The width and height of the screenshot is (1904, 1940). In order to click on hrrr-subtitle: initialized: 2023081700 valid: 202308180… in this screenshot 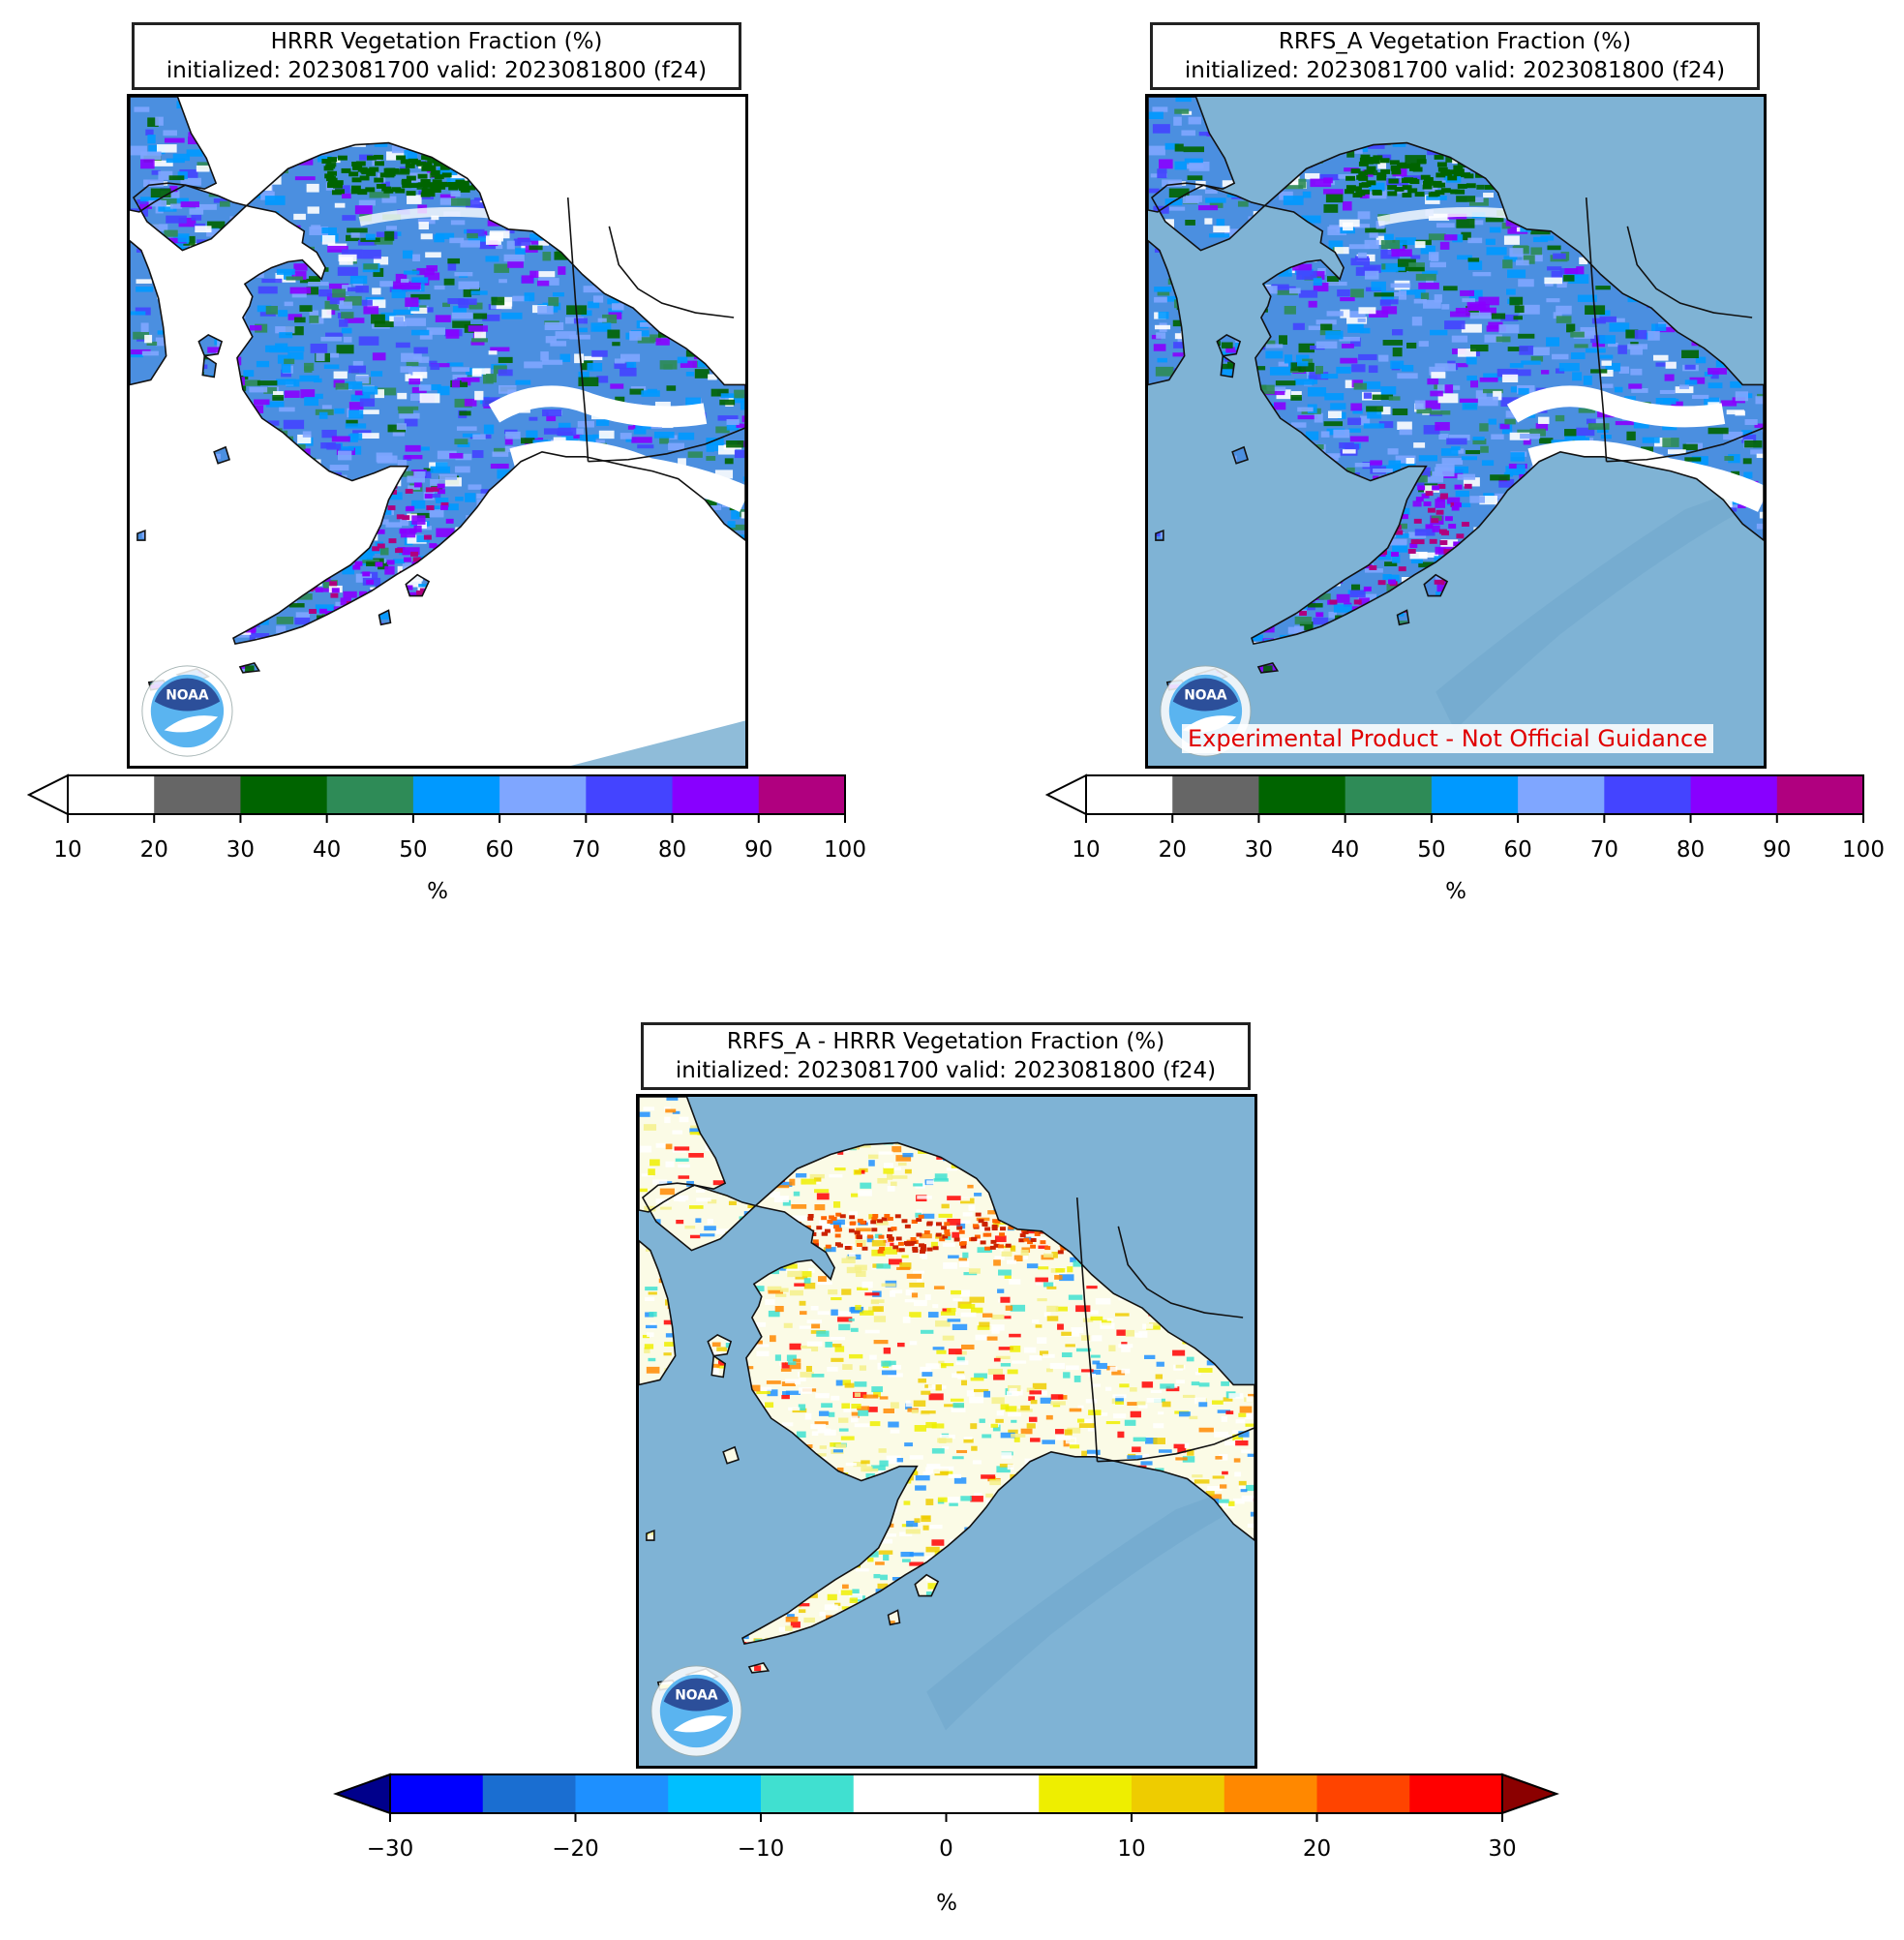, I will do `click(437, 71)`.